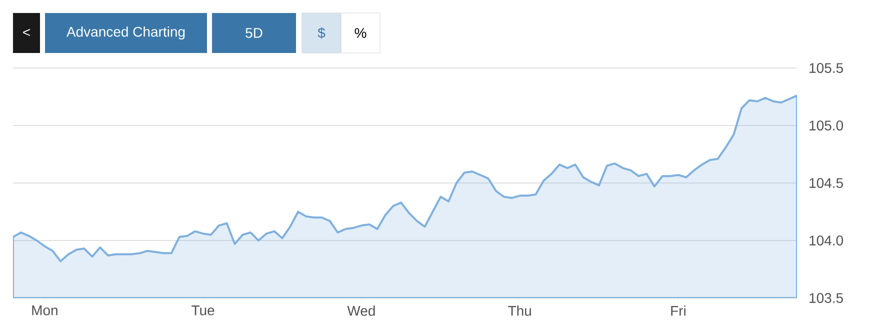  Describe the element at coordinates (519, 311) in the screenshot. I see `x-tick-label: Thu` at that location.